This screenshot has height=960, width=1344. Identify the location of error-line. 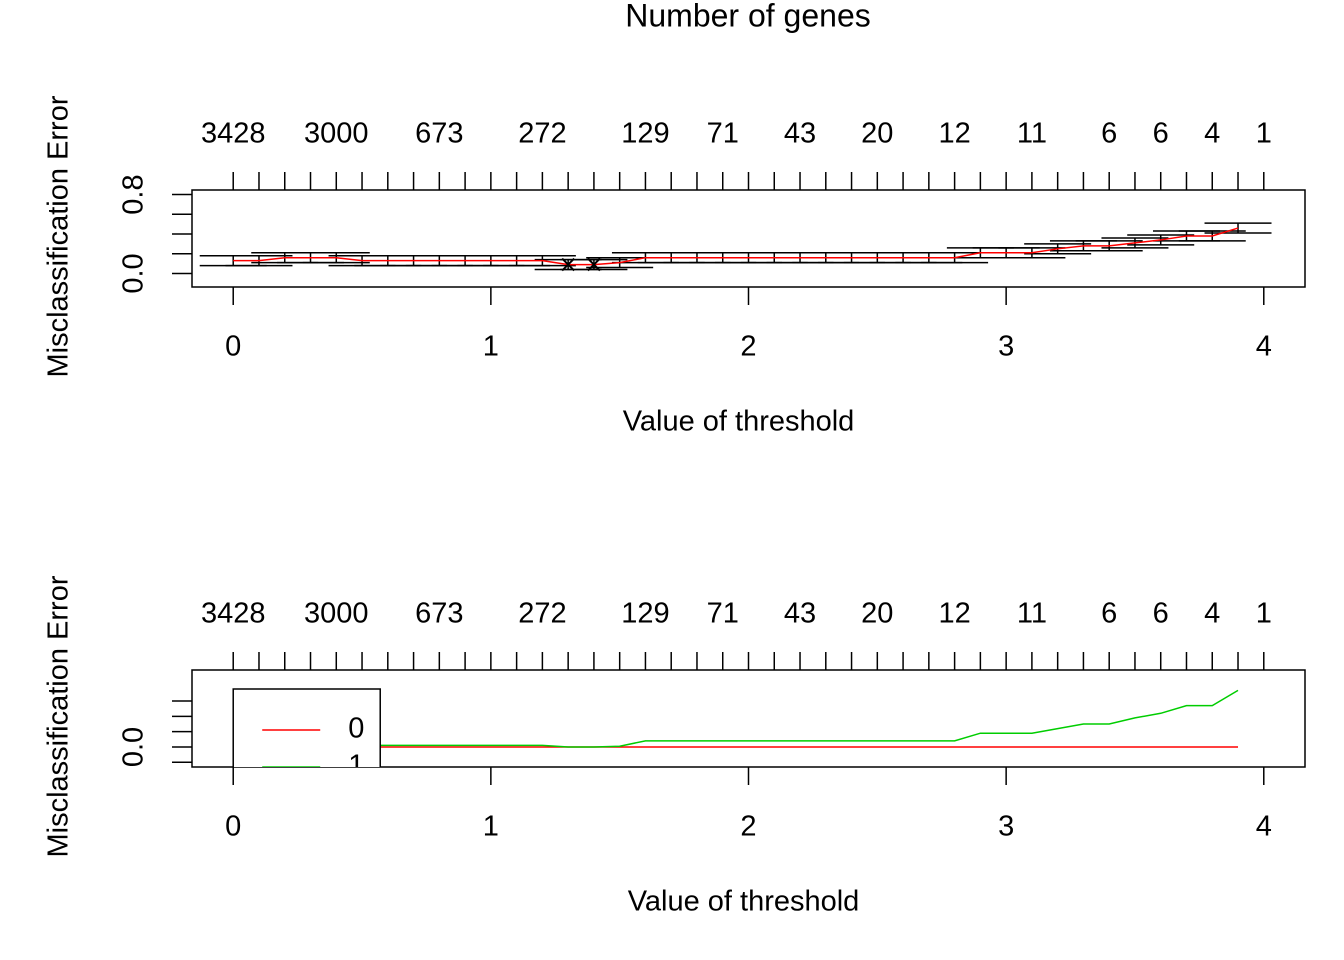
(736, 246).